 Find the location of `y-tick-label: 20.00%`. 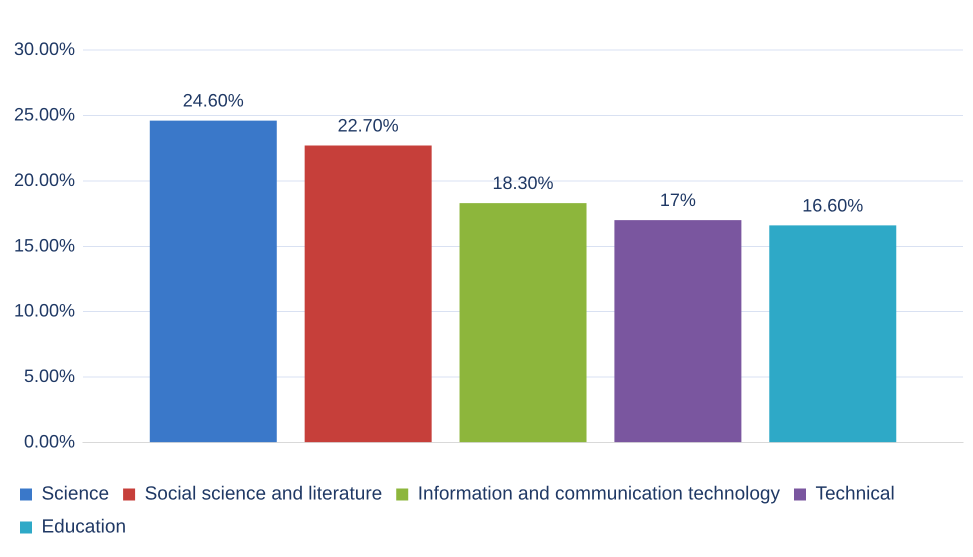

y-tick-label: 20.00% is located at coordinates (45, 180).